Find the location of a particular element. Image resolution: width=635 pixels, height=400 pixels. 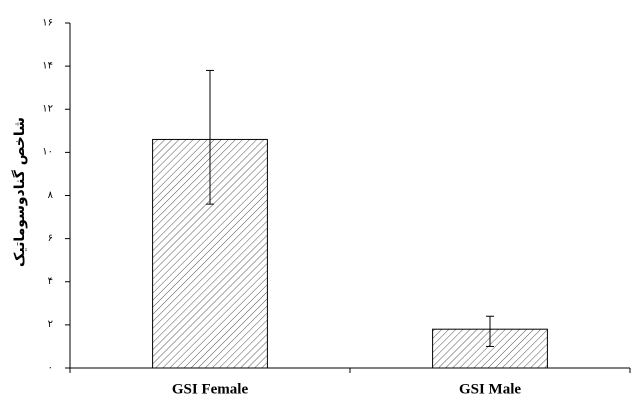

y-tick-label: ۱۲ is located at coordinates (47, 109).